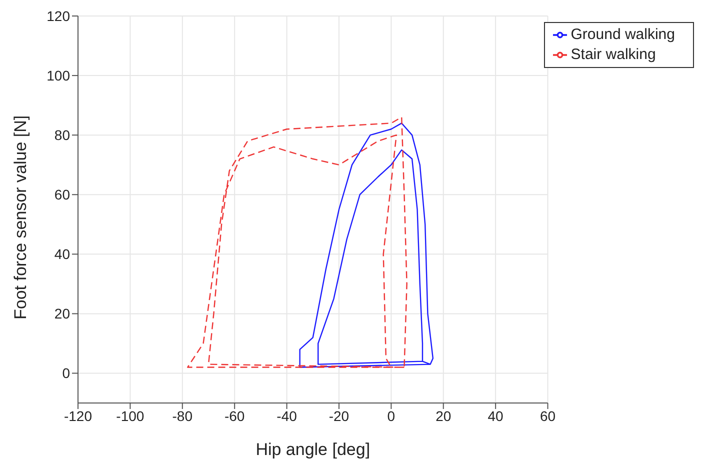 The width and height of the screenshot is (724, 471). Describe the element at coordinates (130, 416) in the screenshot. I see `x-tick-label: -100` at that location.